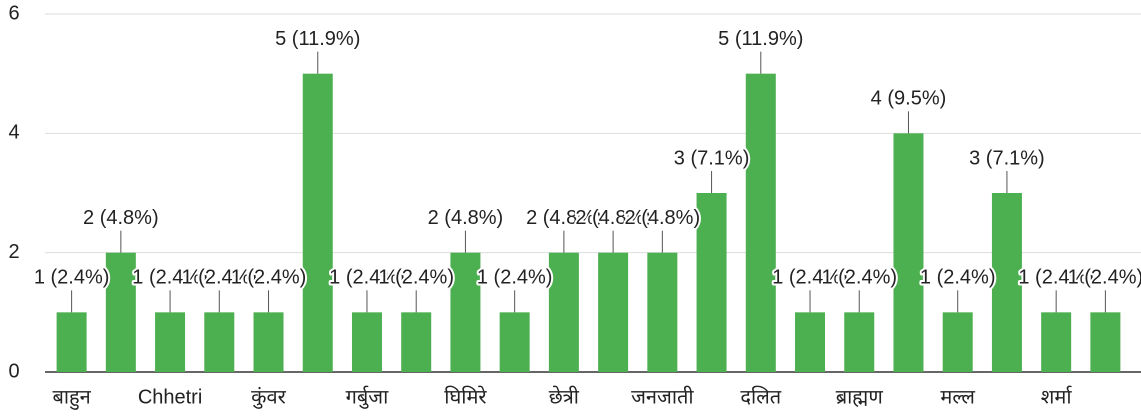  Describe the element at coordinates (368, 397) in the screenshot. I see `x-tick-label: गर्बुजा` at that location.